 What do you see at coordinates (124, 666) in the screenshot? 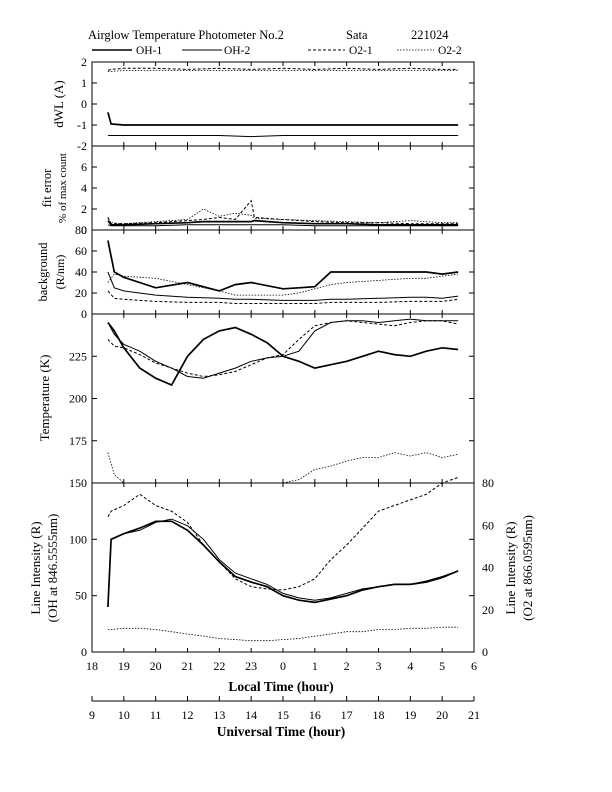
I see `x-tick-label-local: 19` at bounding box center [124, 666].